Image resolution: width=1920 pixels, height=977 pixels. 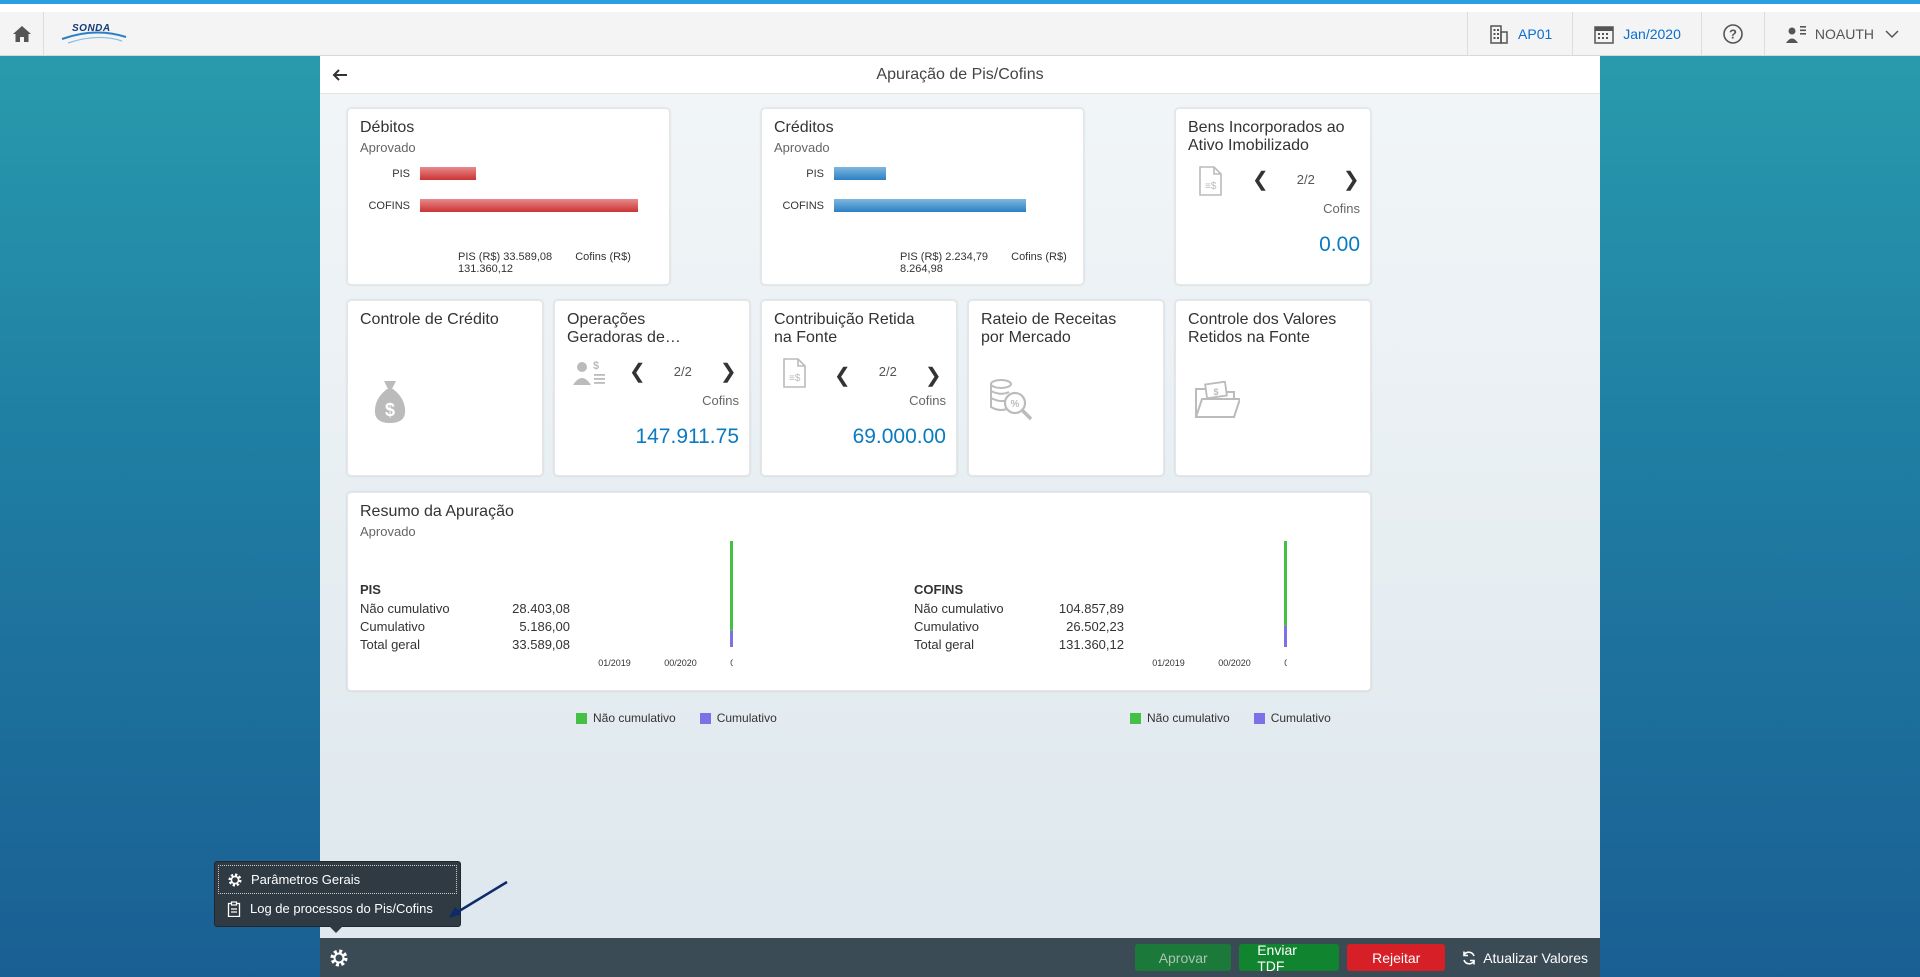 What do you see at coordinates (1892, 33) in the screenshot?
I see `chevron-down-icon` at bounding box center [1892, 33].